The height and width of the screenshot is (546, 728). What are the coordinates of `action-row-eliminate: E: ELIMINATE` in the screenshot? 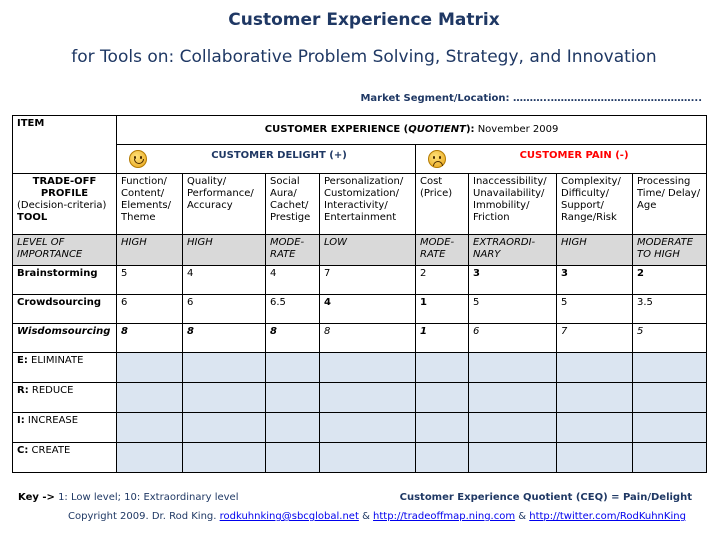 It's located at (360, 367).